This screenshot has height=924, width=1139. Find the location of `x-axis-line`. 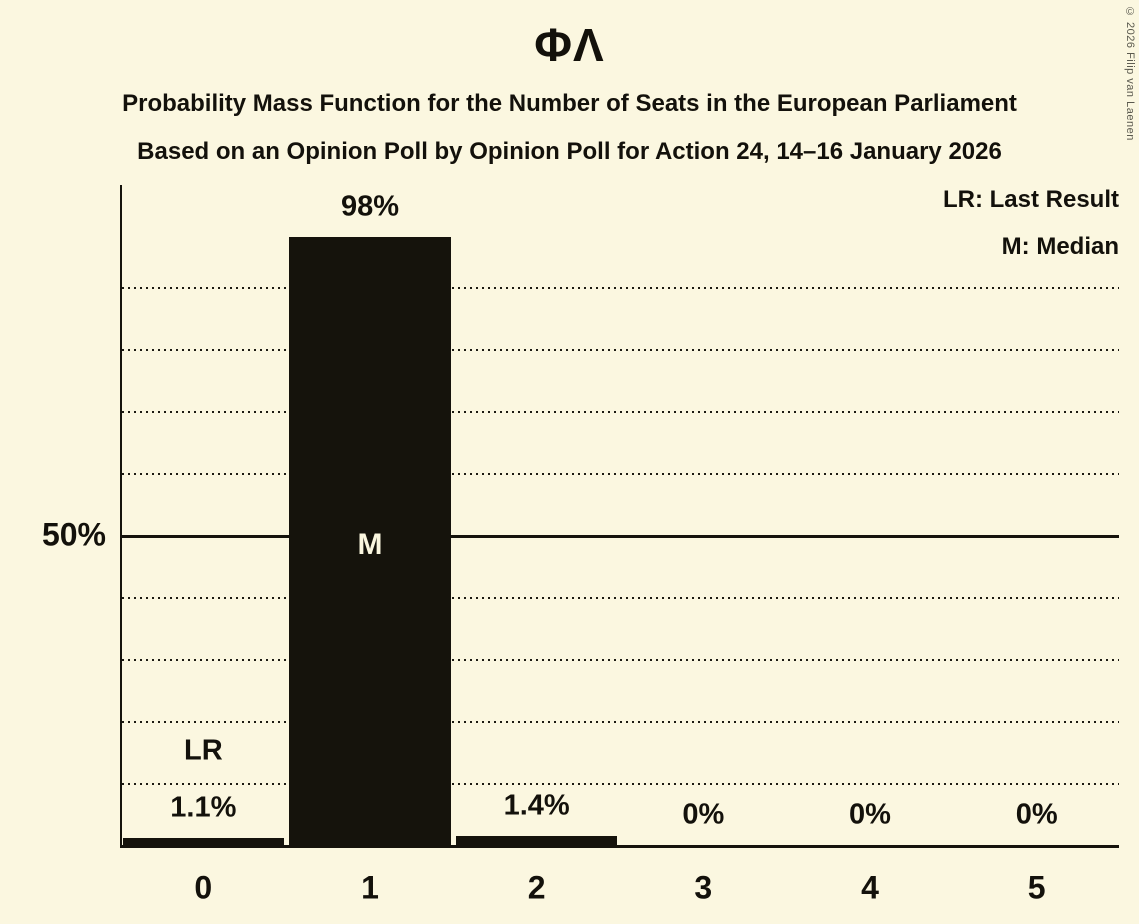

x-axis-line is located at coordinates (619, 846).